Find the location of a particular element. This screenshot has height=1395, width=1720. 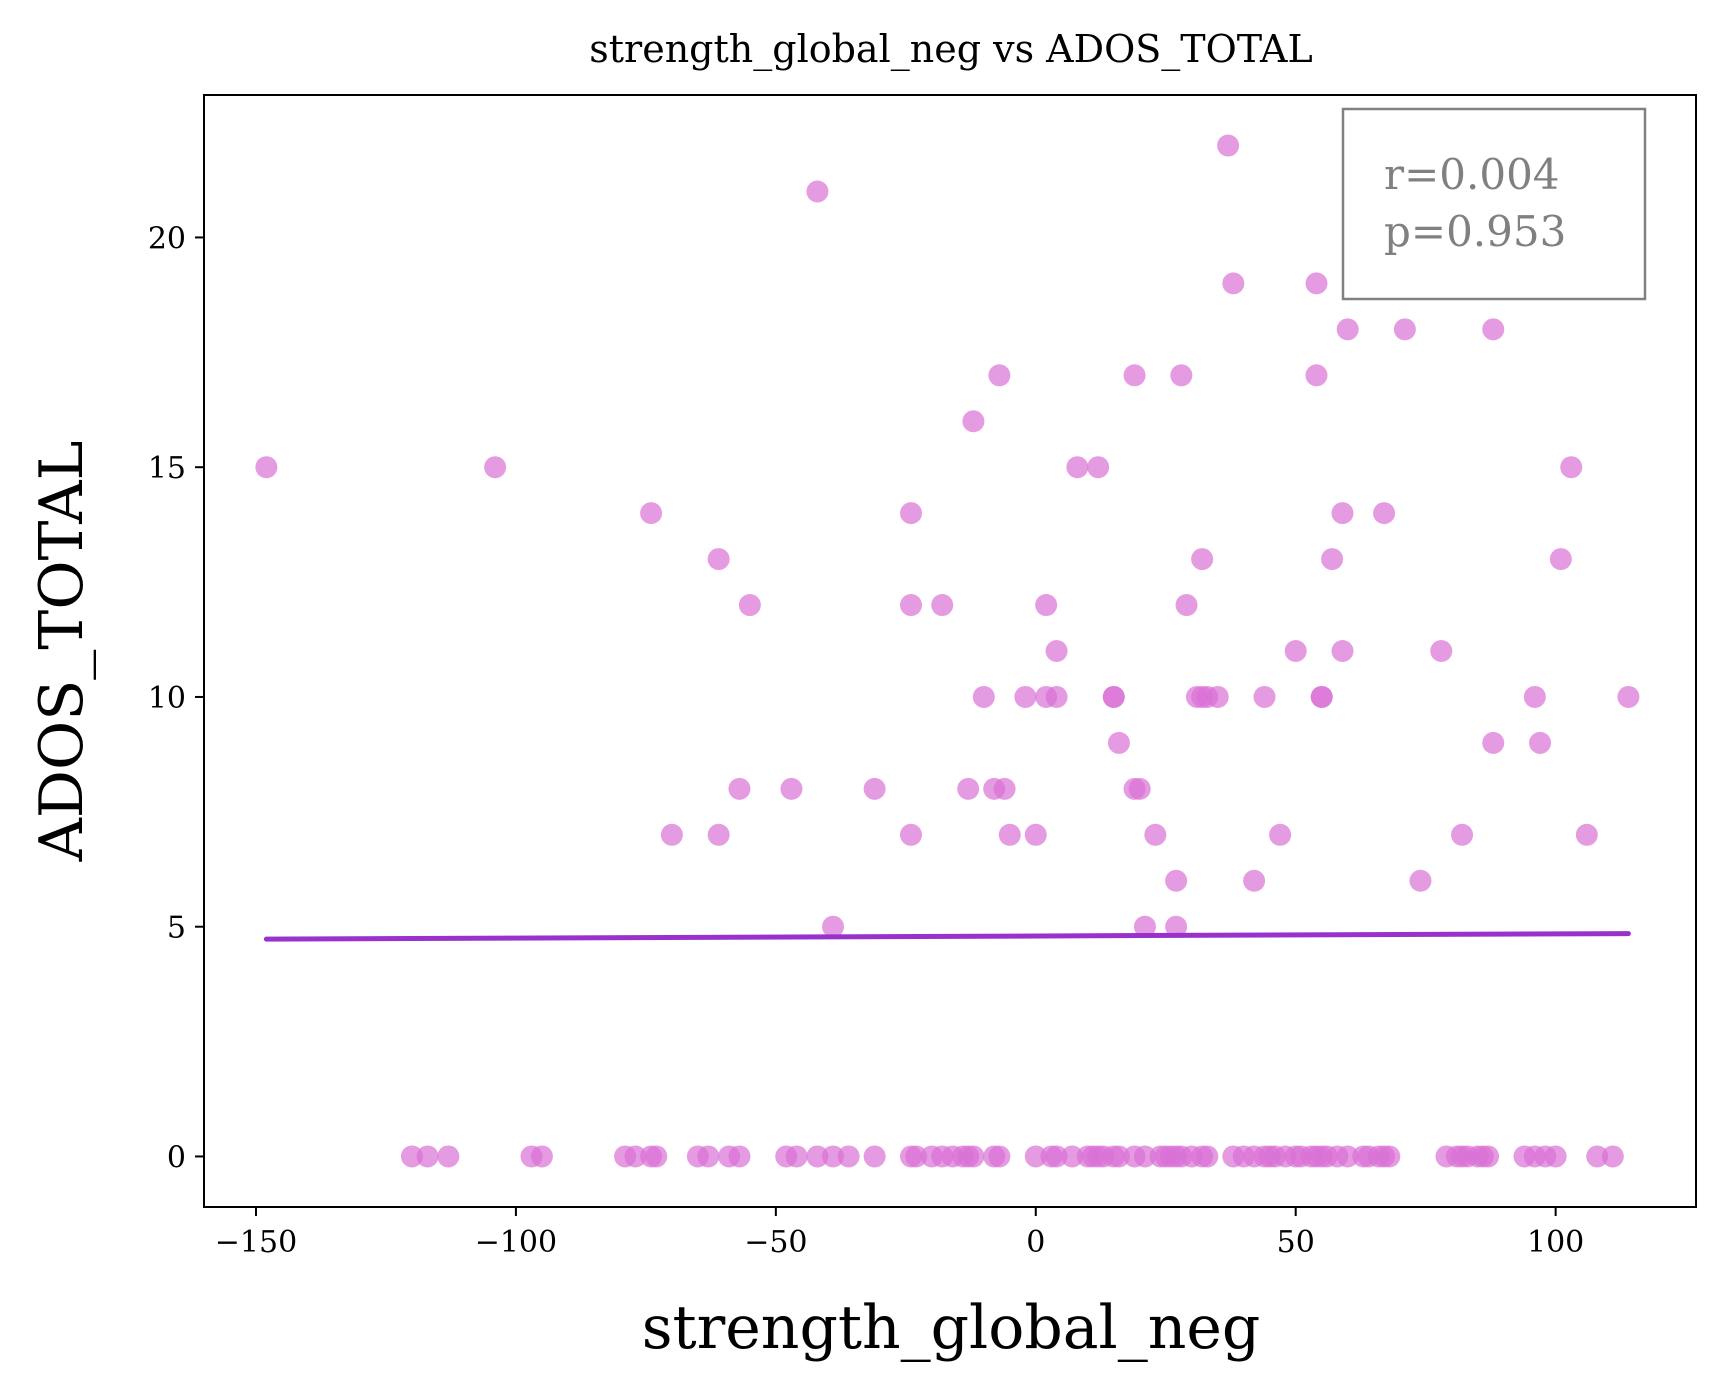

y-tick-label: 20 is located at coordinates (167, 238).